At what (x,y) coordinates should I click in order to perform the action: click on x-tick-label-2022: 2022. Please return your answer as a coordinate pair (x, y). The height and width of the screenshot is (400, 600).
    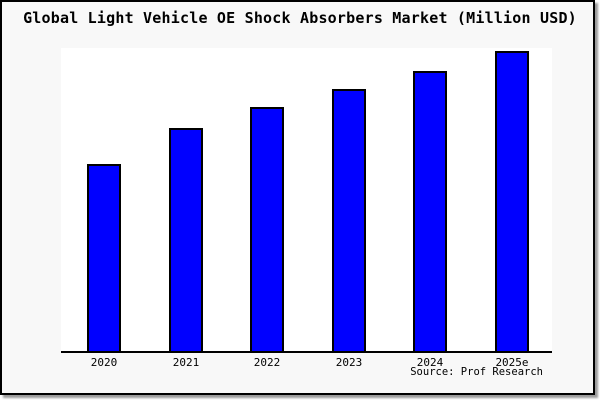
    Looking at the image, I should click on (267, 362).